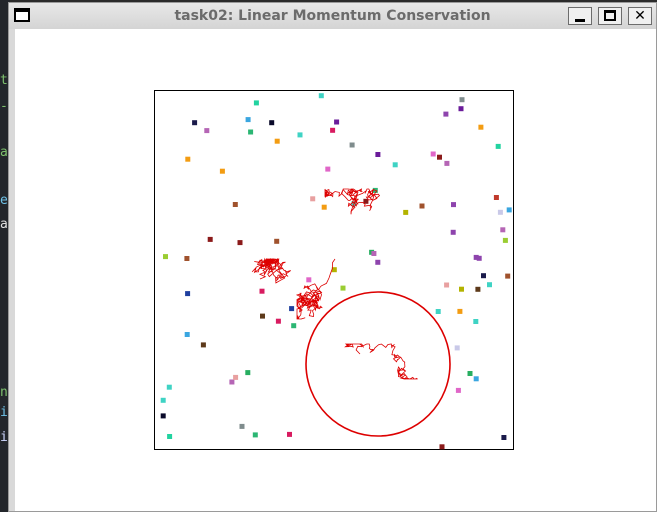 This screenshot has height=512, width=657. I want to click on window-title: task02: Linear Momentum Conservation, so click(332, 16).